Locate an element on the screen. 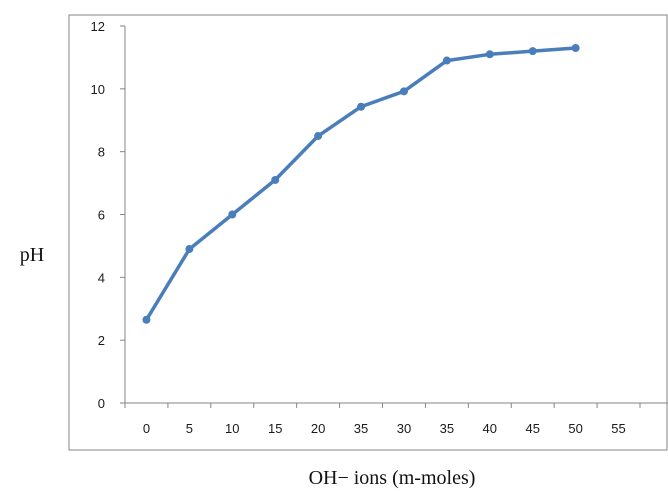 Image resolution: width=668 pixels, height=491 pixels. y-tick-label: 10 is located at coordinates (98, 89).